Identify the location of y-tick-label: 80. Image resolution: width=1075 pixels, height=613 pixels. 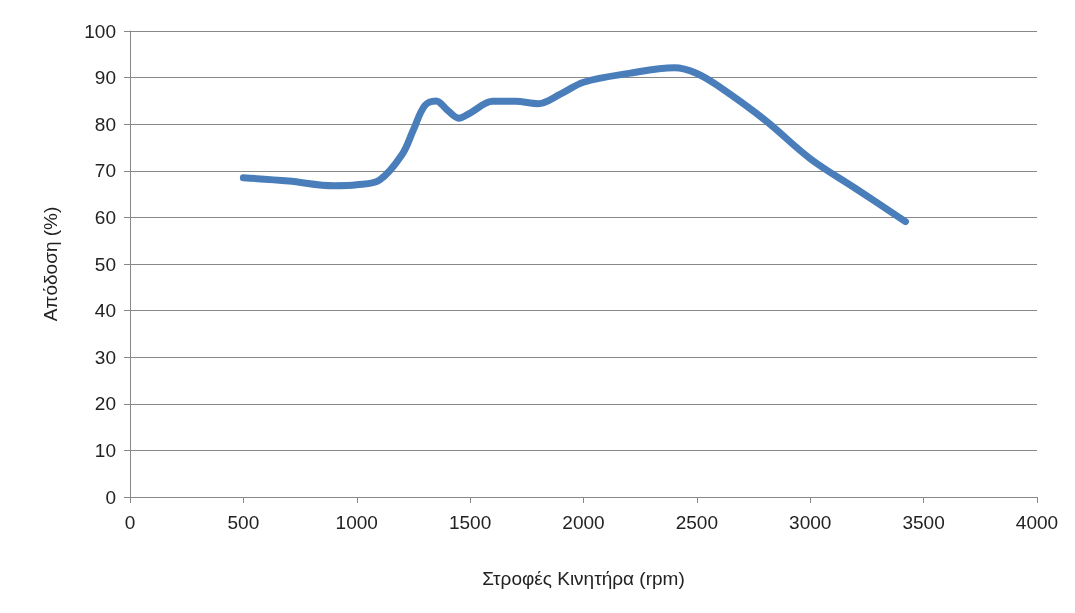
(105, 124).